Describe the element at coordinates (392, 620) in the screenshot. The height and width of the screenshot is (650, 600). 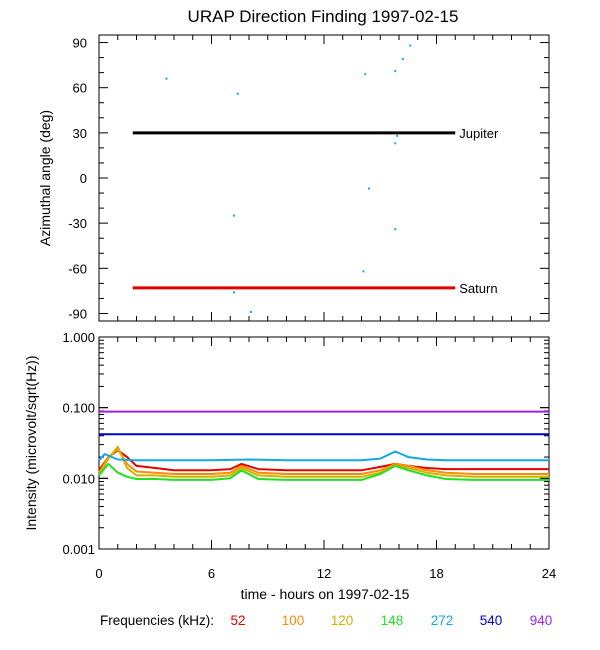
I see `legend-item-148: 148` at that location.